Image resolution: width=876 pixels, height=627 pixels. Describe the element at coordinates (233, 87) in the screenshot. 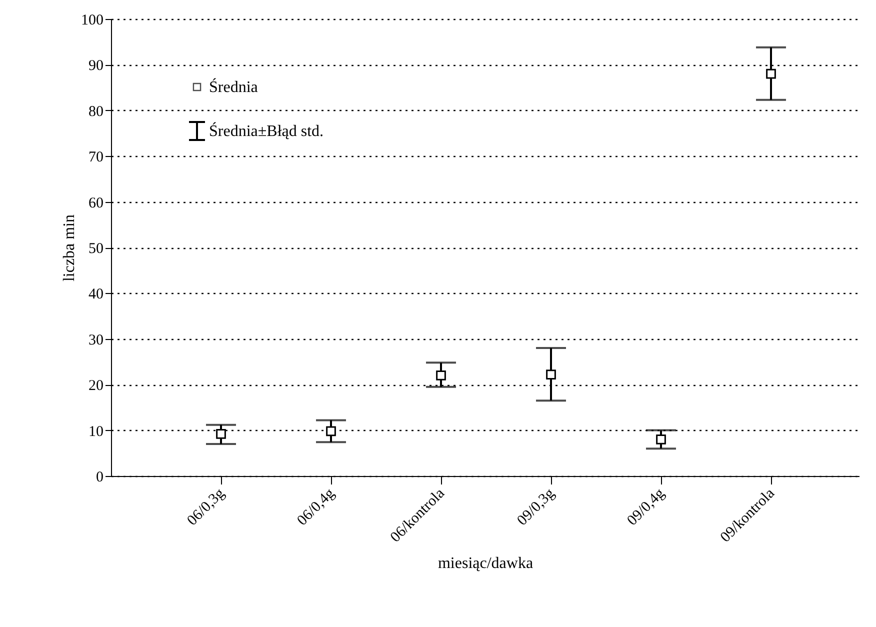

I see `legend-label: Średnia` at that location.